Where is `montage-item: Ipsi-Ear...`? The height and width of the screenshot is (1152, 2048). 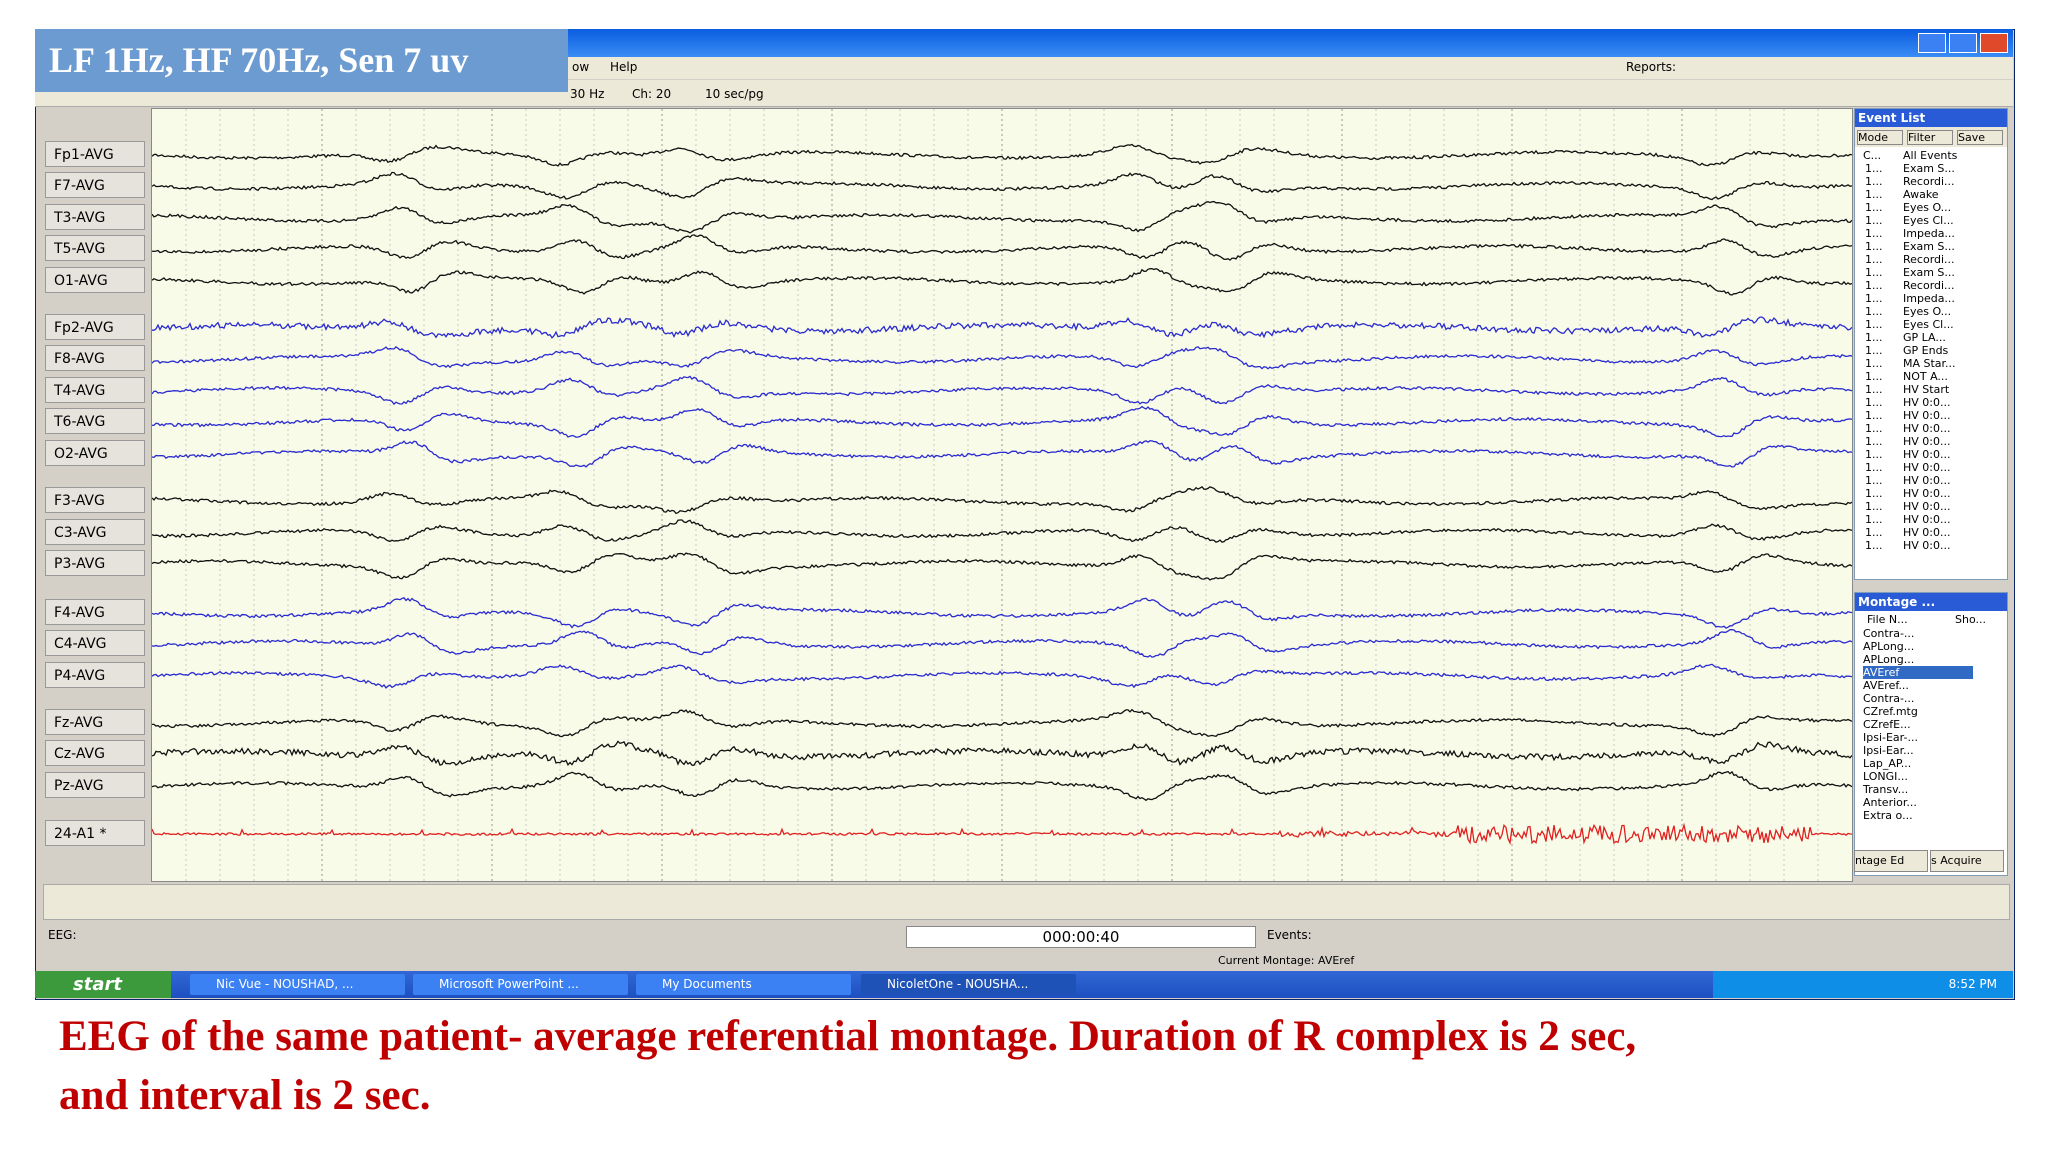
montage-item: Ipsi-Ear... is located at coordinates (1888, 750).